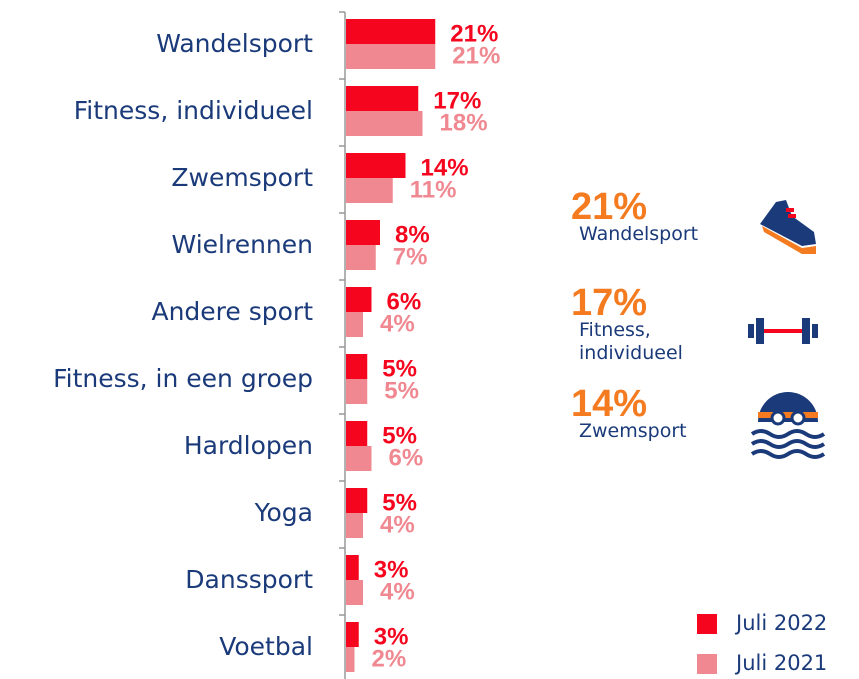 The width and height of the screenshot is (859, 679). I want to click on legend-label: Juli 2021, so click(780, 663).